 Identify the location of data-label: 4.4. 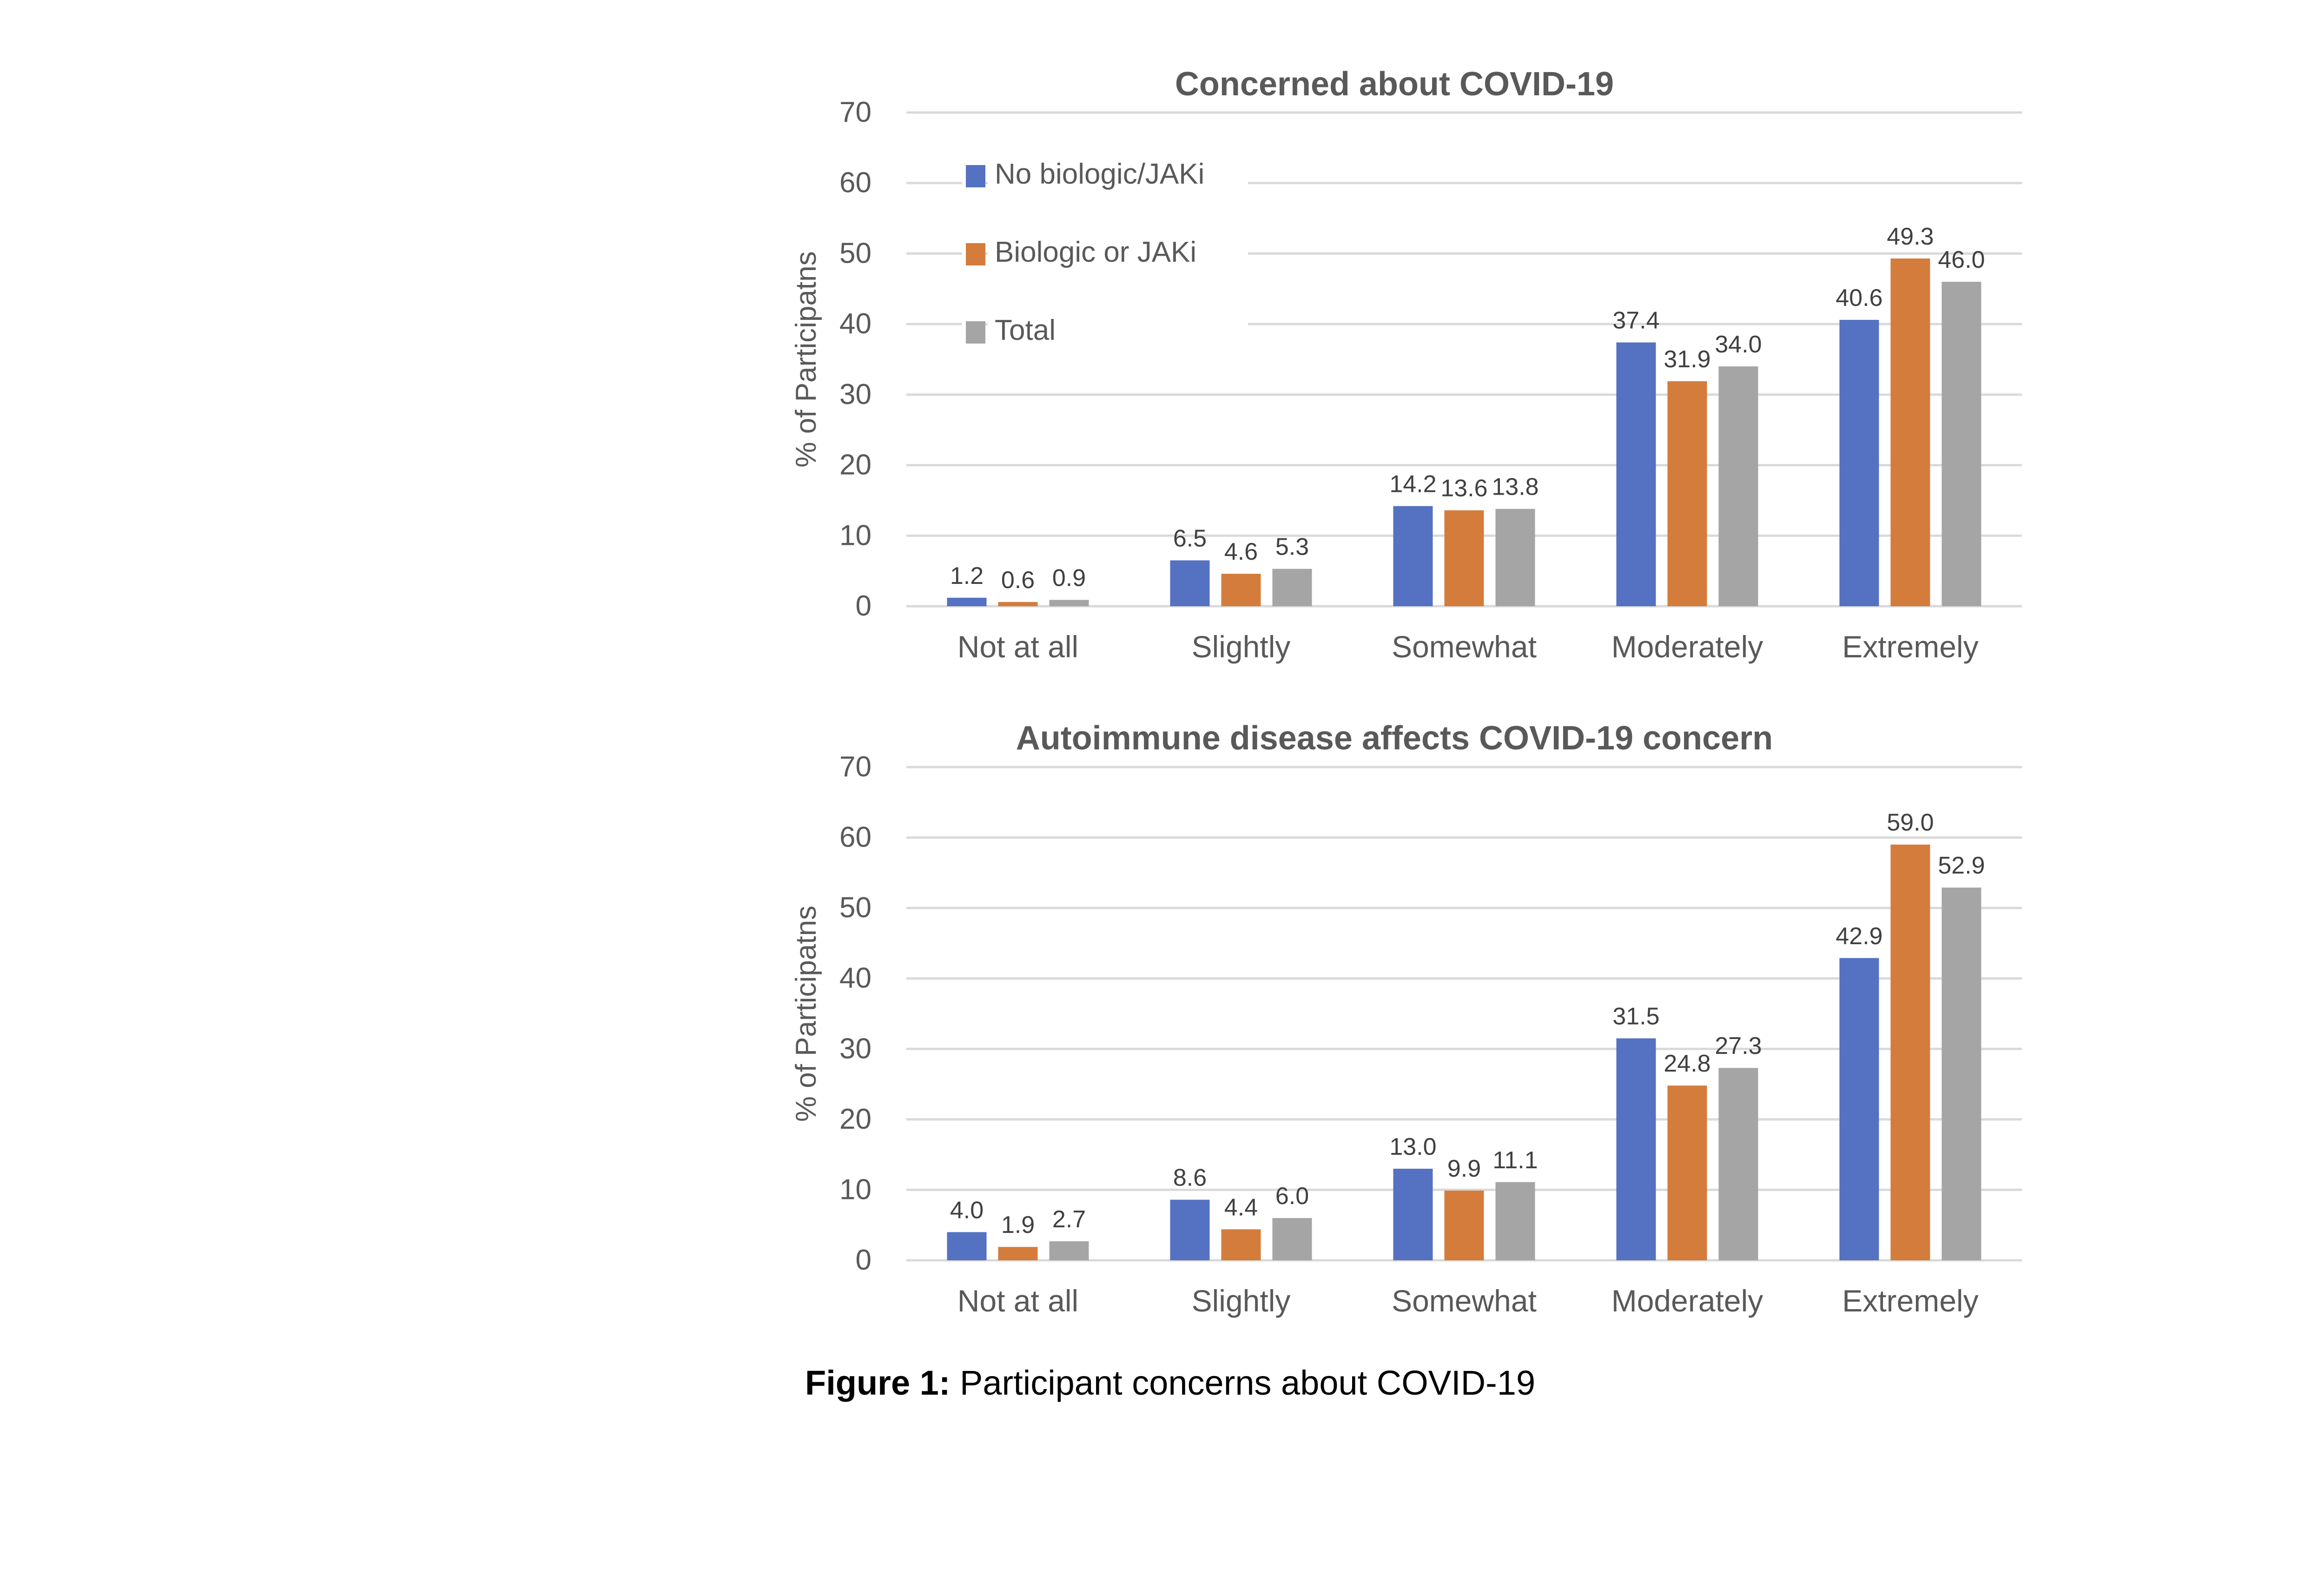
(1241, 1207).